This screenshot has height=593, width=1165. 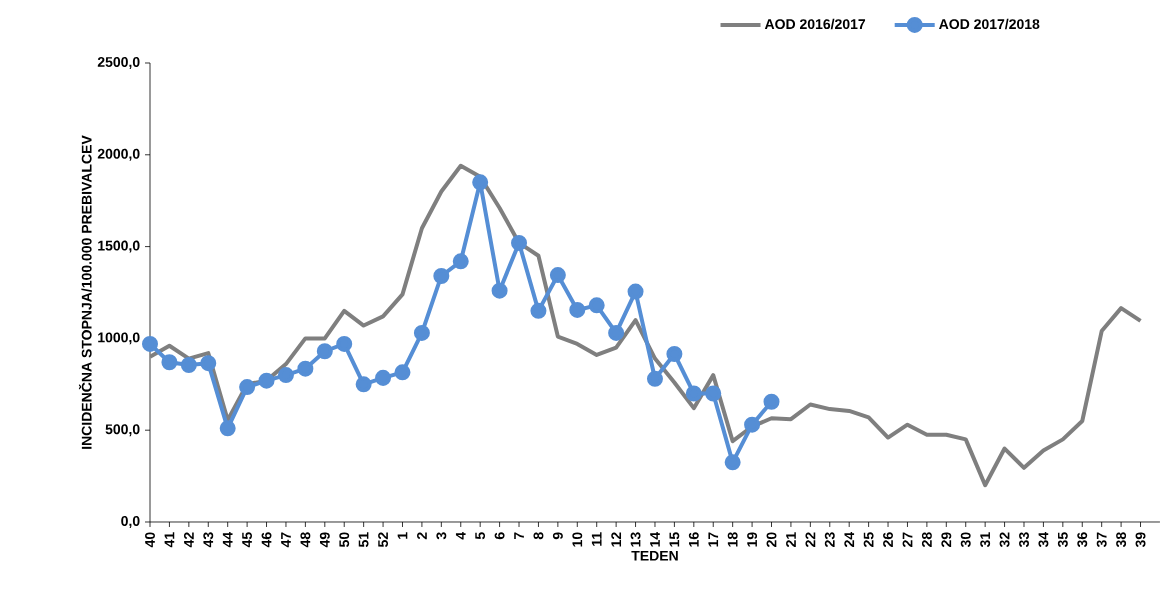 What do you see at coordinates (460, 535) in the screenshot?
I see `x-tick-label: 4` at bounding box center [460, 535].